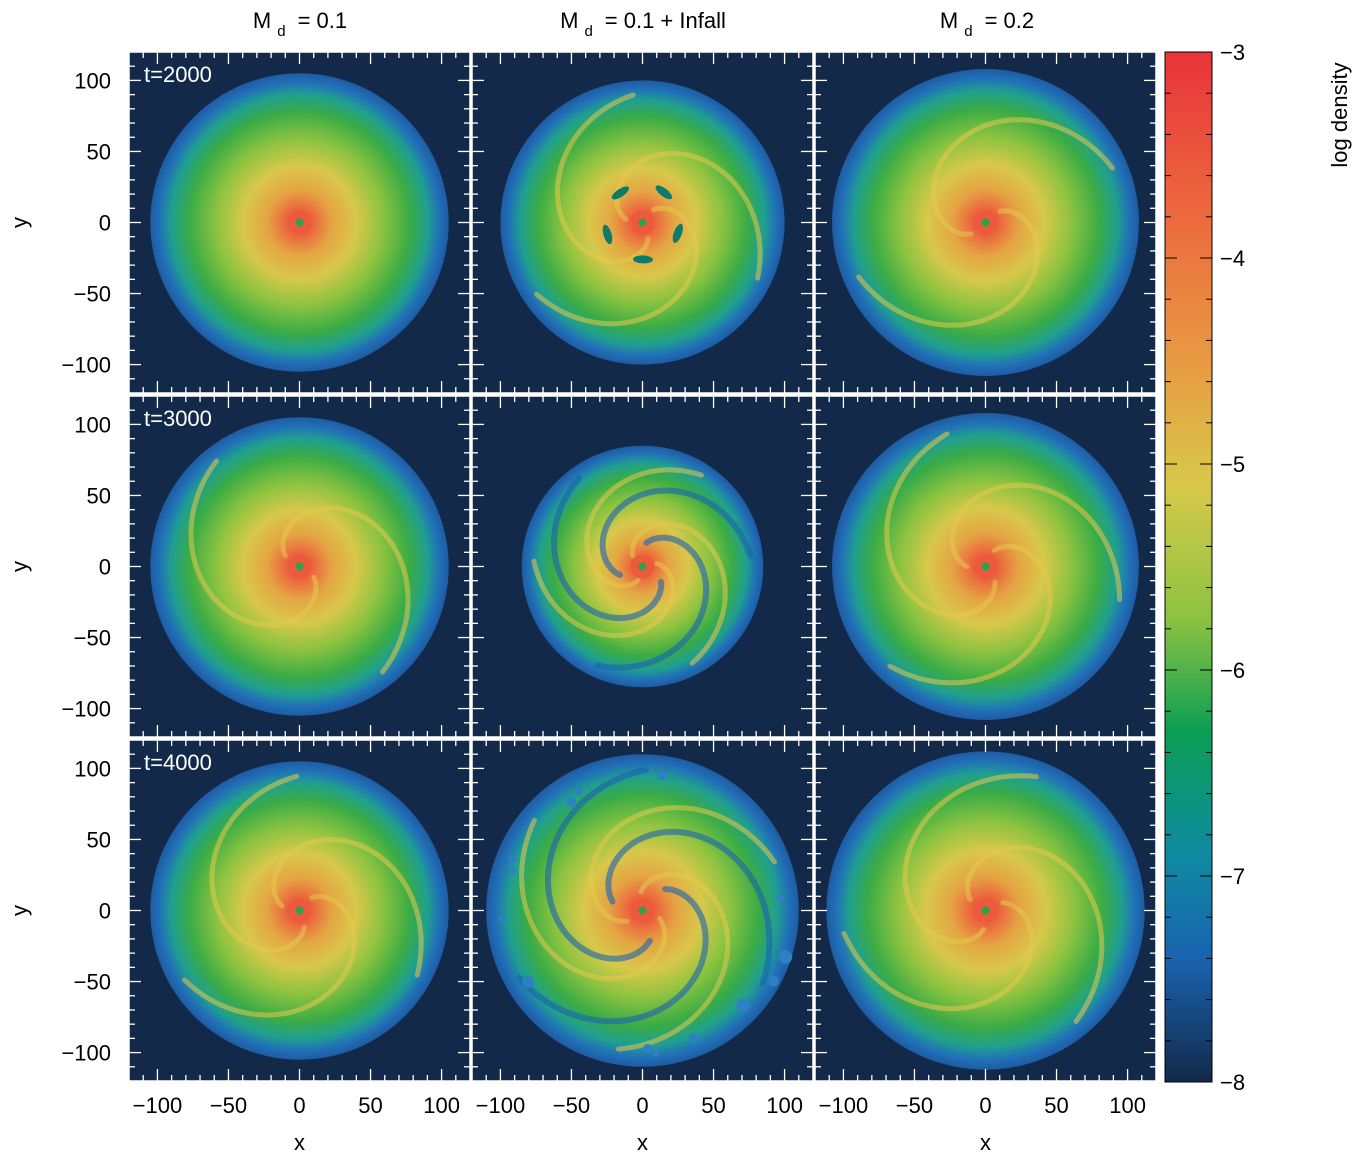 The width and height of the screenshot is (1363, 1155). Describe the element at coordinates (1232, 258) in the screenshot. I see `colorbar-tick-label: −4` at that location.